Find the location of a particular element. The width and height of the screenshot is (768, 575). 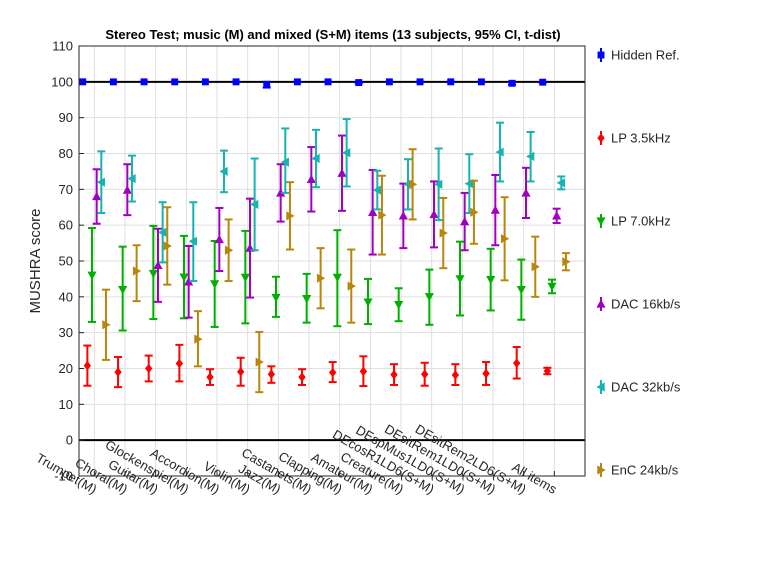

y-tick-label: 90 is located at coordinates (66, 117).